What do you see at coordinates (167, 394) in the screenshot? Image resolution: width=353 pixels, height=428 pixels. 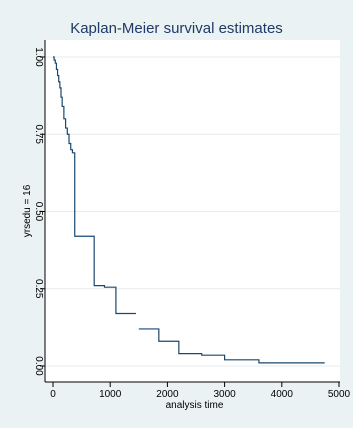 I see `x-tick-label: 2000` at bounding box center [167, 394].